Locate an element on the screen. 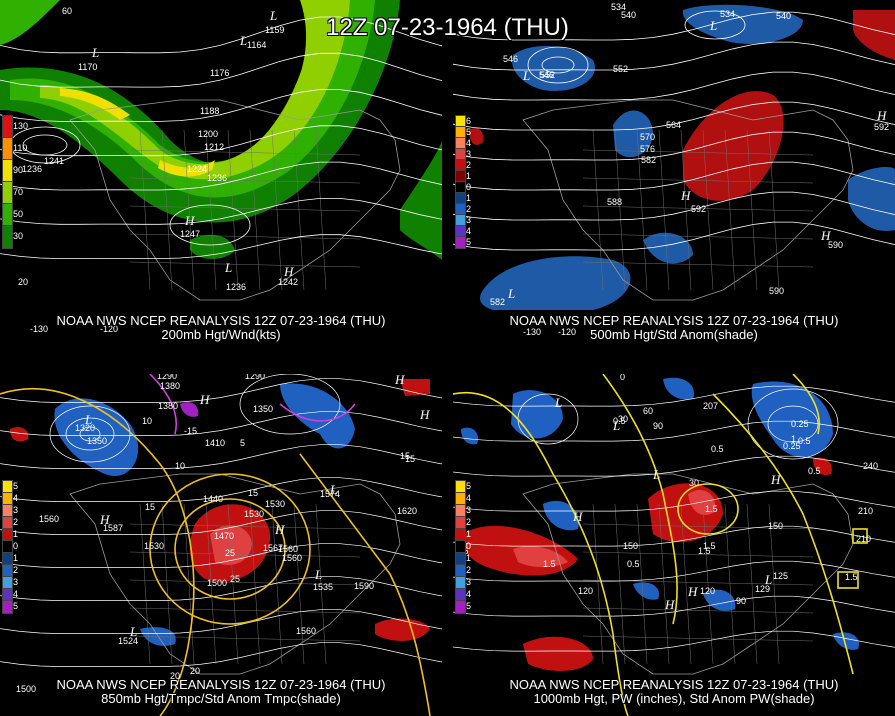 The height and width of the screenshot is (716, 895). coastlines is located at coordinates (235, 200).